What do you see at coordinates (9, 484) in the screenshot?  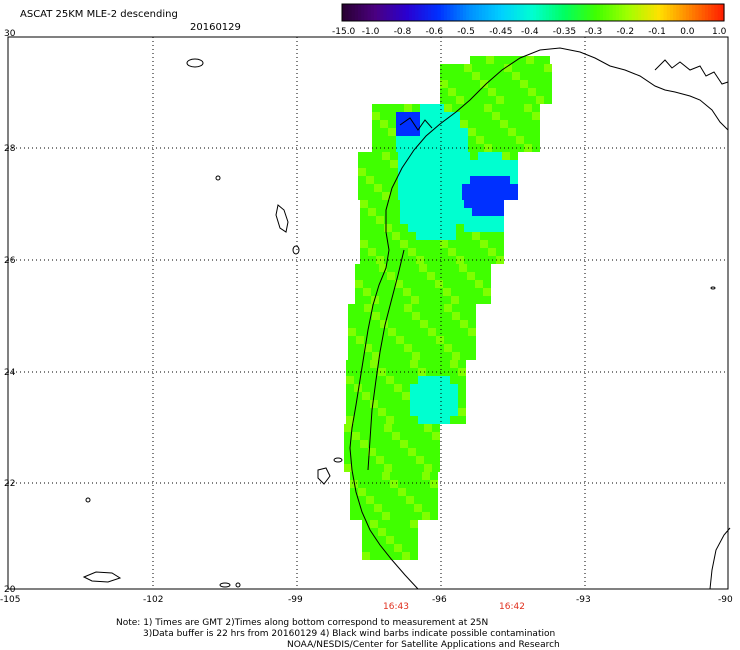 I see `lat-label: 22` at bounding box center [9, 484].